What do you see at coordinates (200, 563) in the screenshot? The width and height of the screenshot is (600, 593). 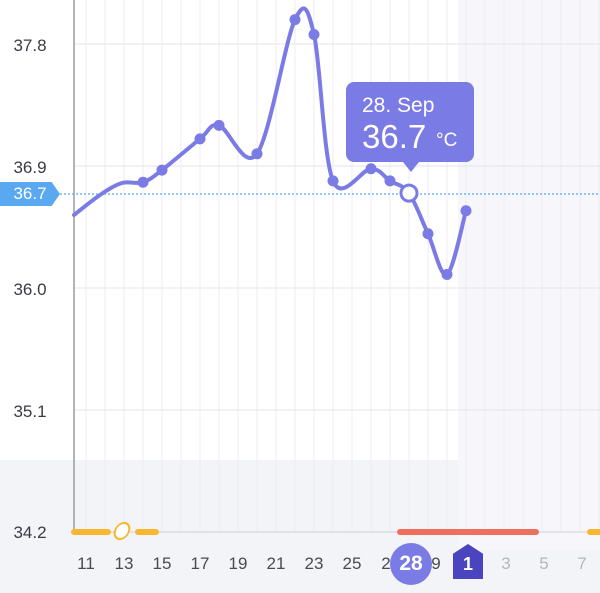 I see `x-tick-label: 17` at bounding box center [200, 563].